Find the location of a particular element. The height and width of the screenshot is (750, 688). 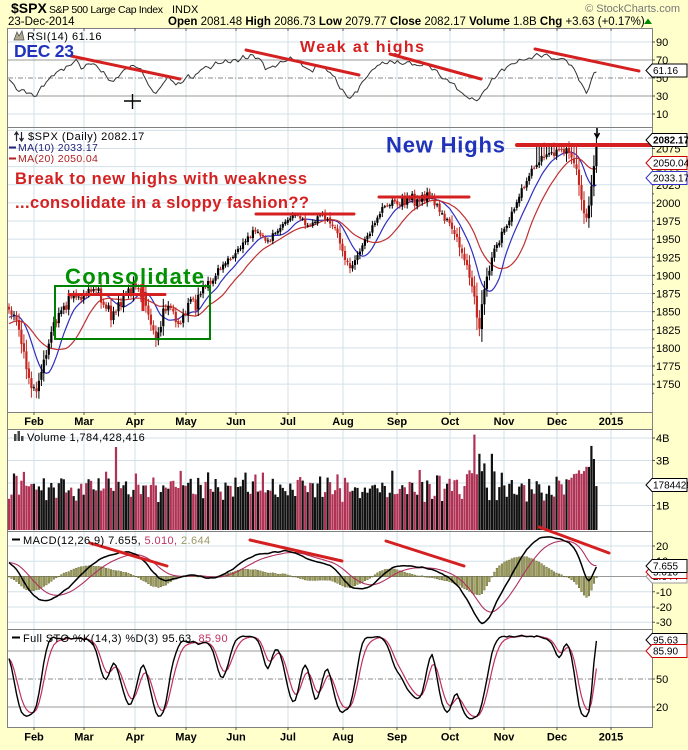

svg-text: $SPX (Daily) 2082.17 is located at coordinates (86, 137).